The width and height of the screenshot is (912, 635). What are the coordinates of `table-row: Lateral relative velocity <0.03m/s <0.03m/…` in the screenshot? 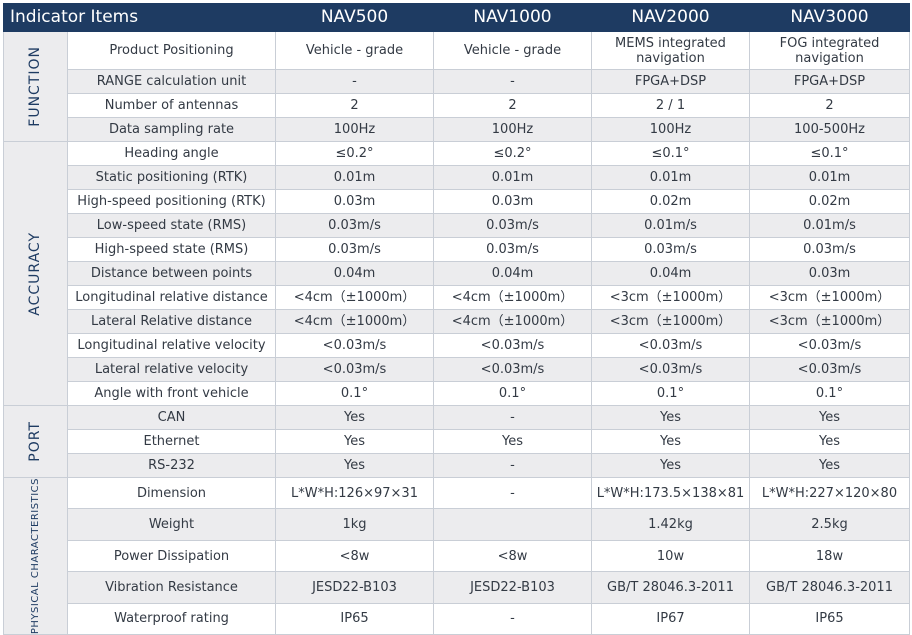 It's located at (457, 369).